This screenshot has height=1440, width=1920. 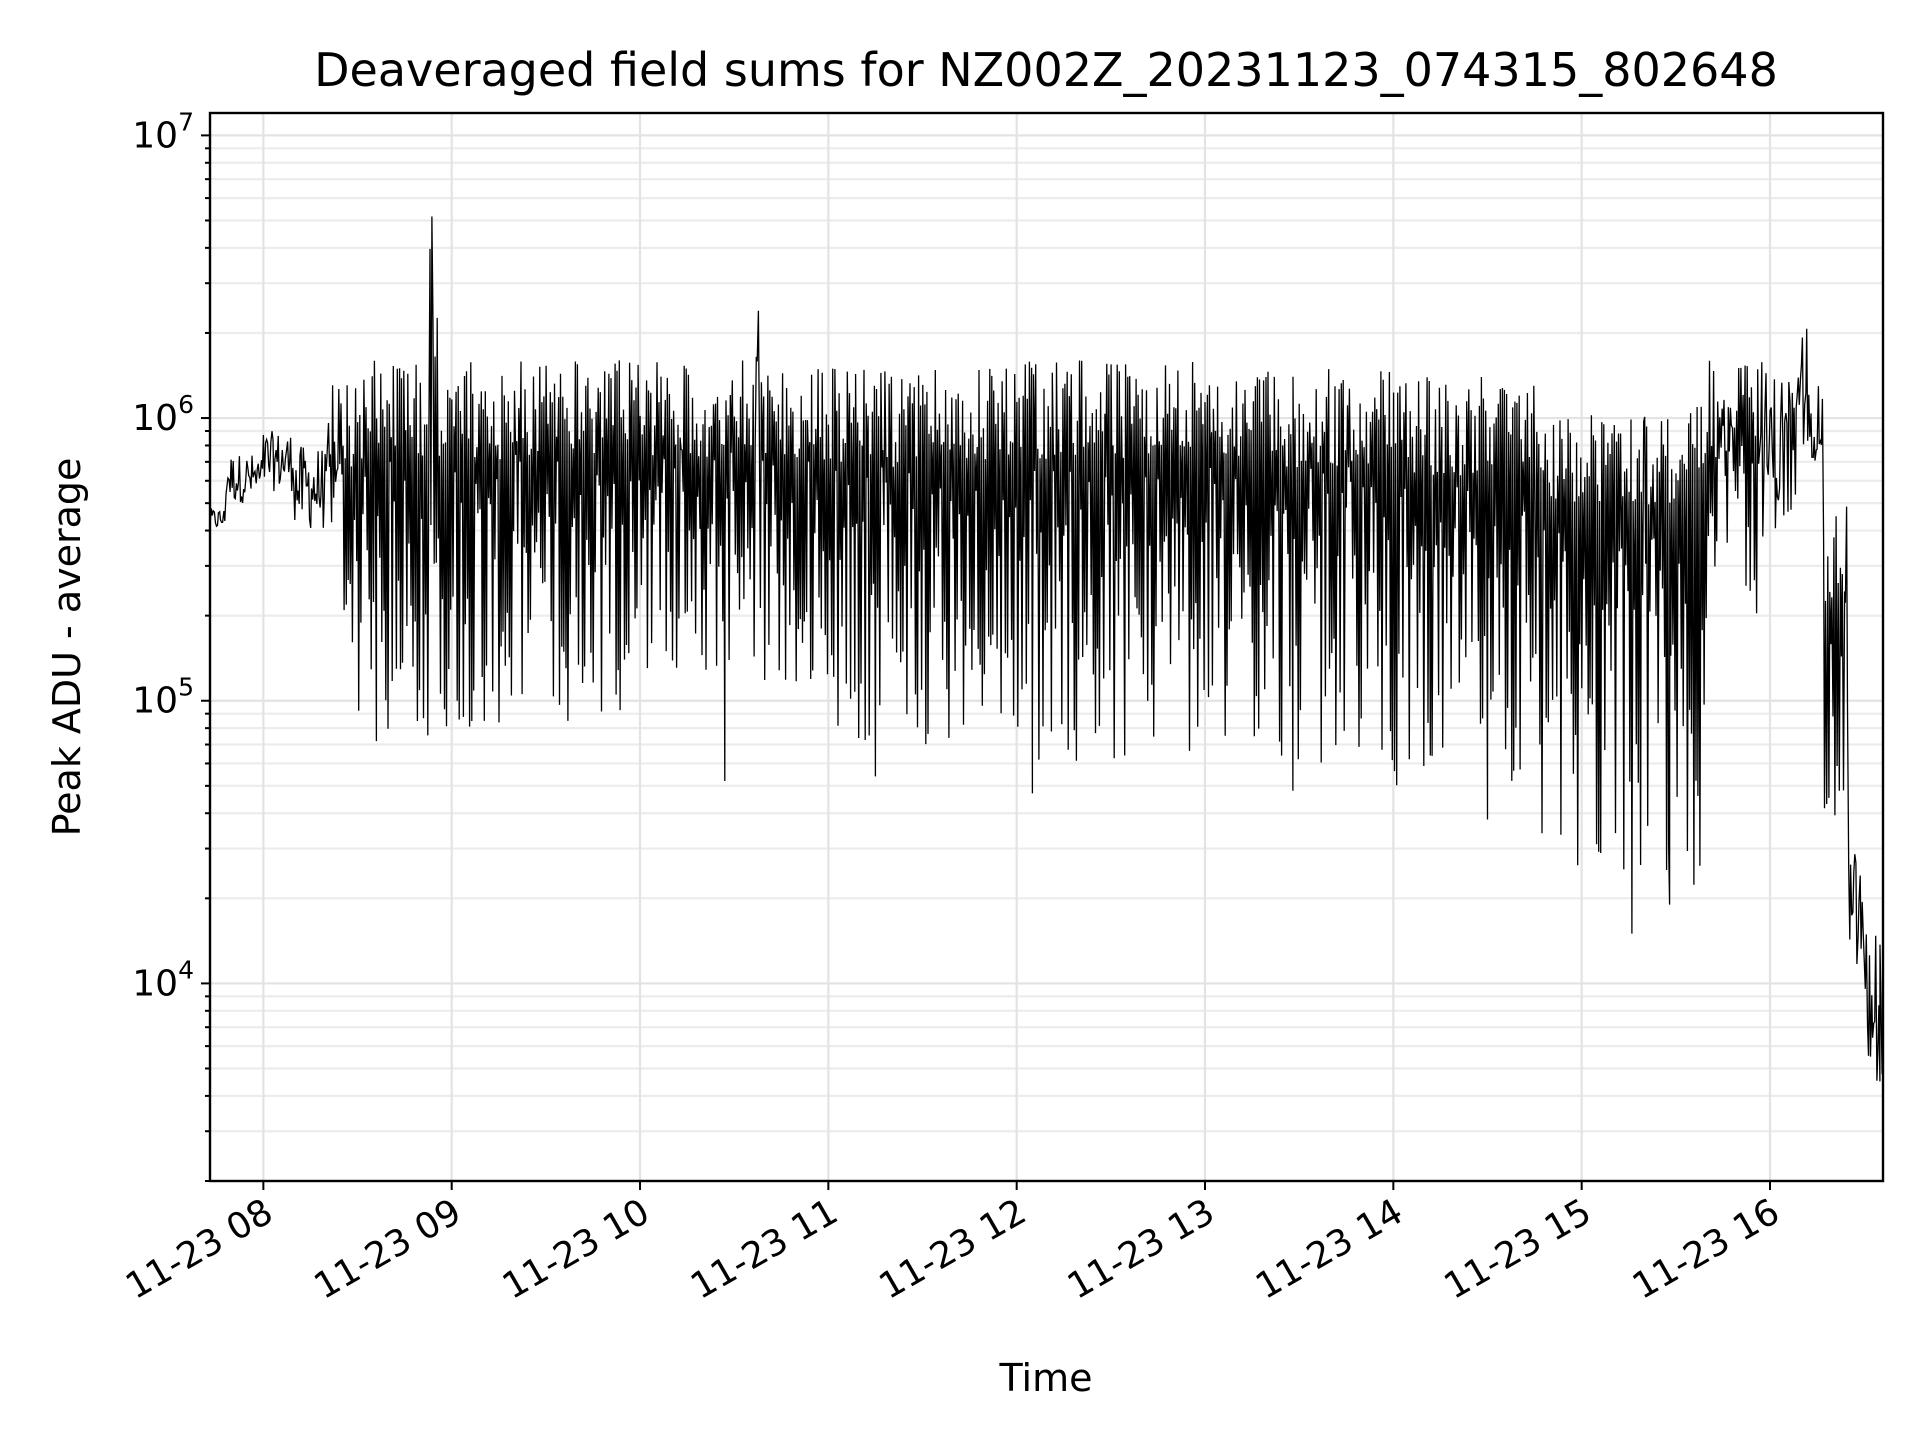 What do you see at coordinates (163, 131) in the screenshot?
I see `y-tick-label: 10⁷` at bounding box center [163, 131].